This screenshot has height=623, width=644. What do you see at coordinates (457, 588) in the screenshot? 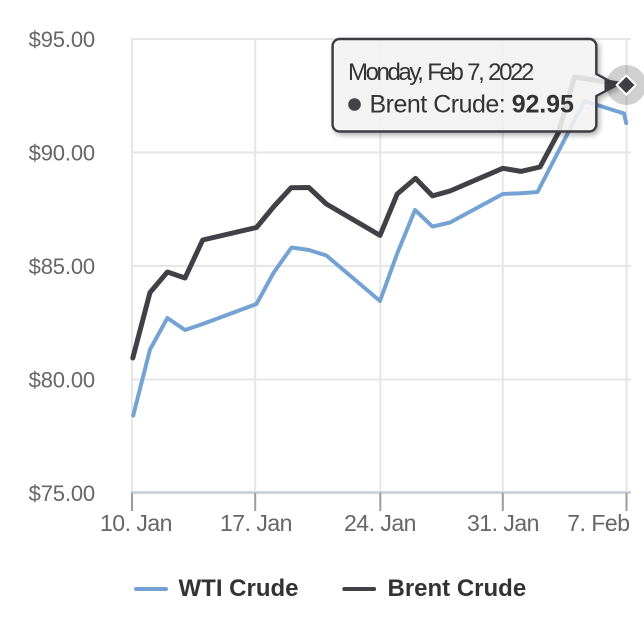
I see `svg-text: Brent Crude` at bounding box center [457, 588].